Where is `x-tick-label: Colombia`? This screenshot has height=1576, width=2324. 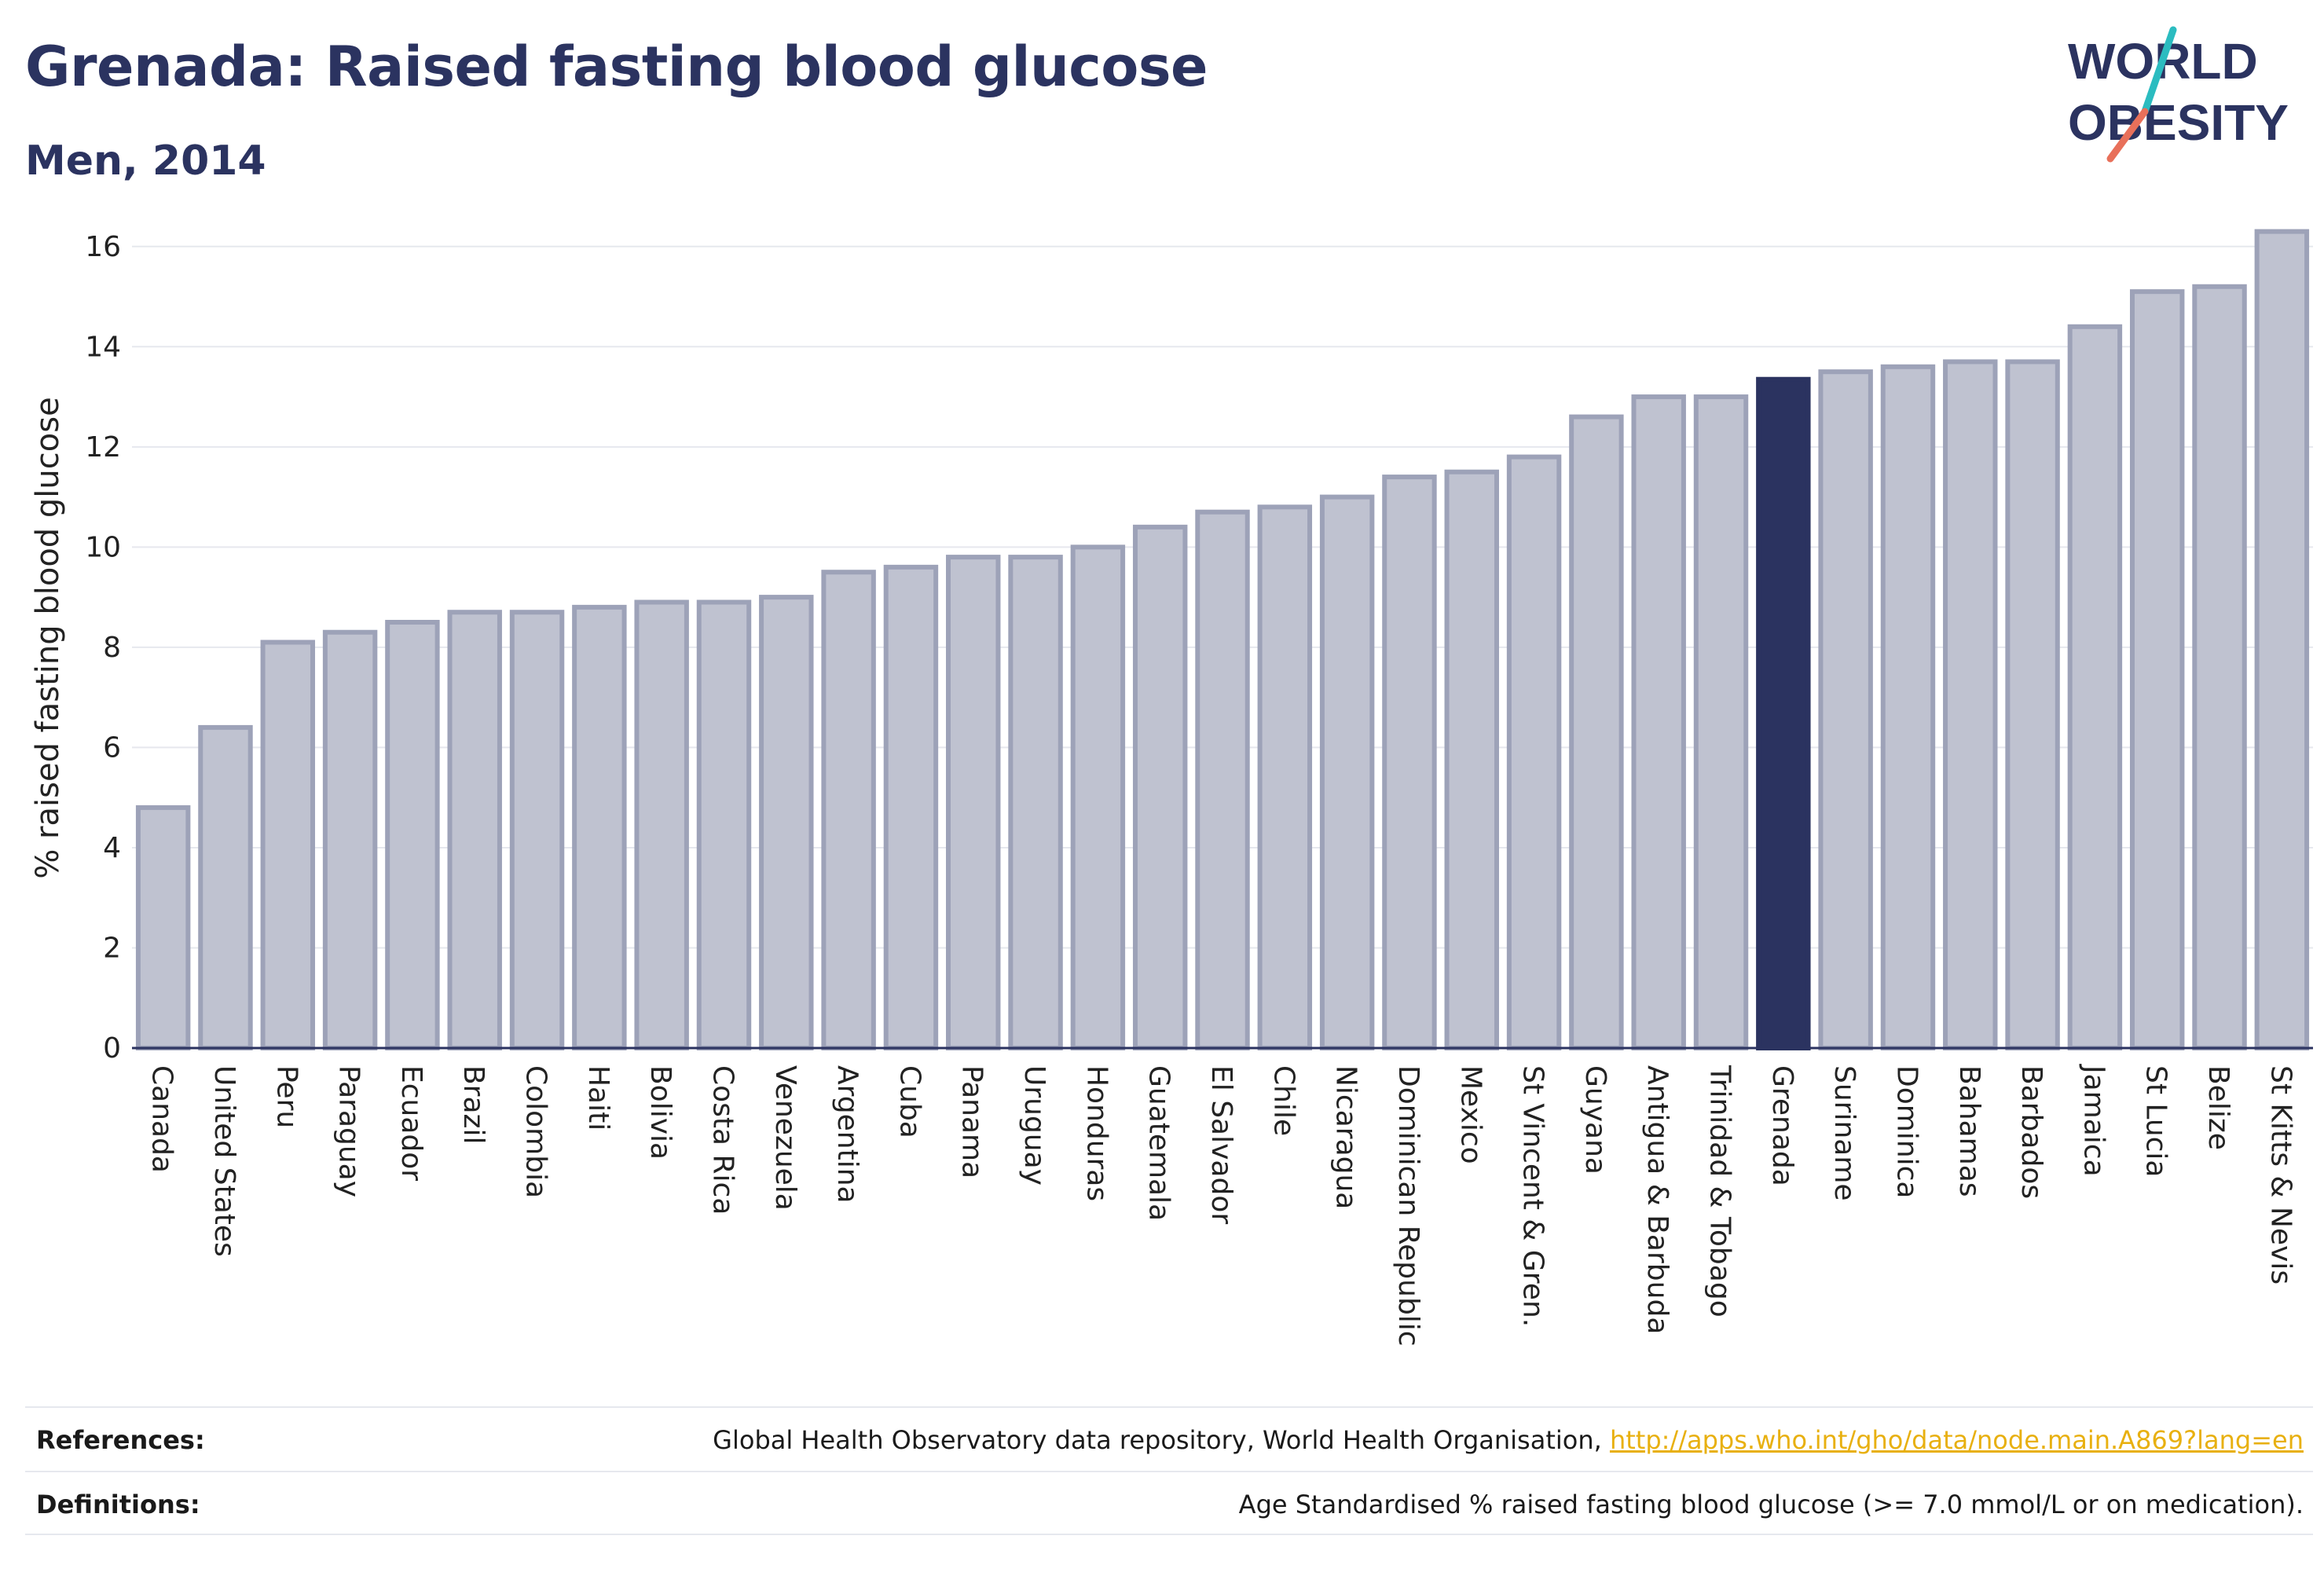
x-tick-label: Colombia is located at coordinates (536, 1131).